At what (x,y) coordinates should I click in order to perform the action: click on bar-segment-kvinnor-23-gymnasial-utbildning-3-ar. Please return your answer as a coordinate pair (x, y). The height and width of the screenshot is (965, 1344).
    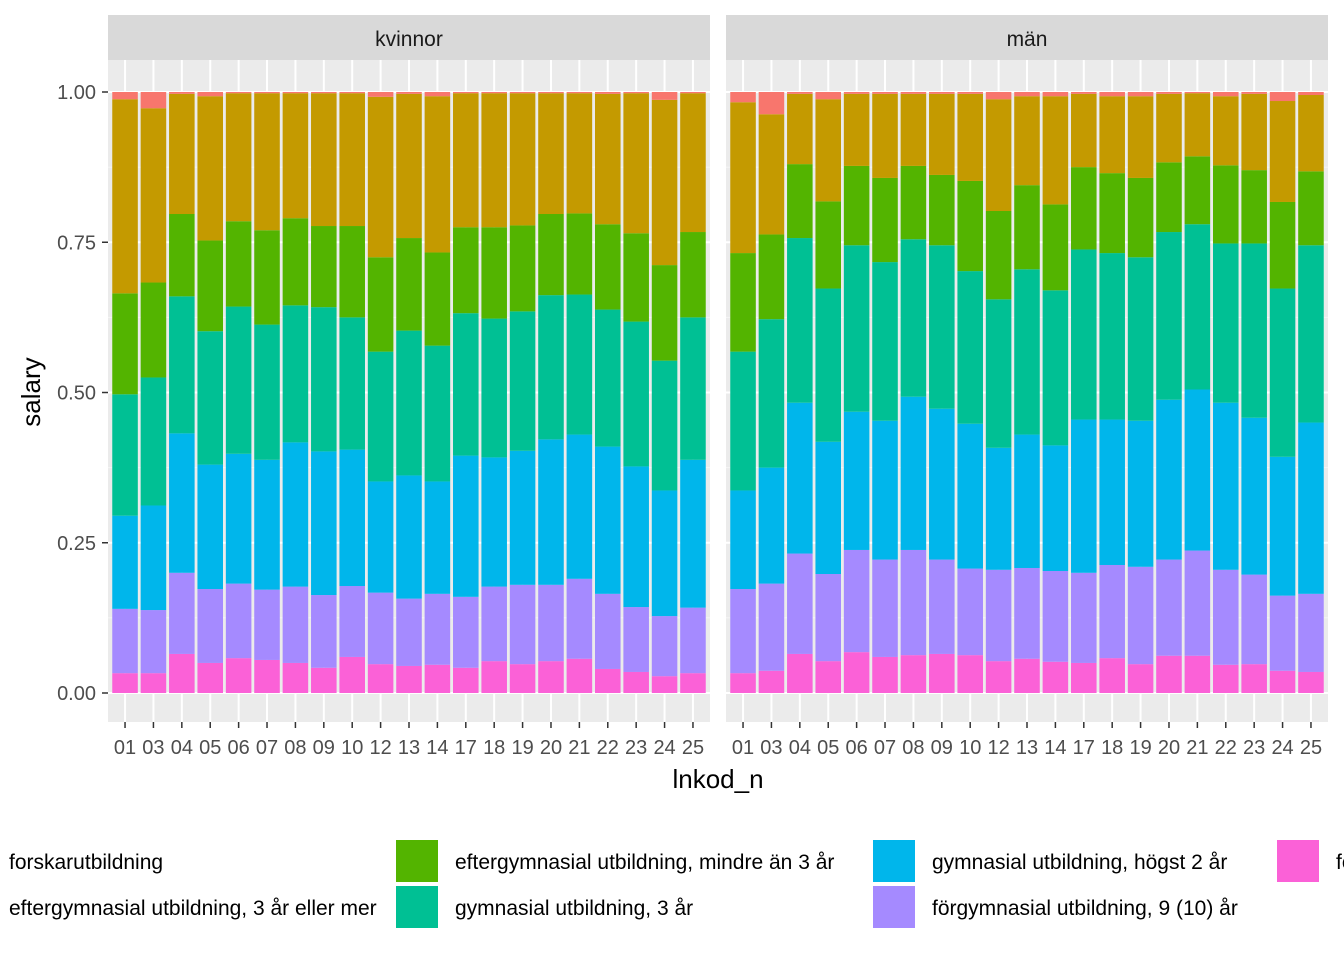
    Looking at the image, I should click on (636, 394).